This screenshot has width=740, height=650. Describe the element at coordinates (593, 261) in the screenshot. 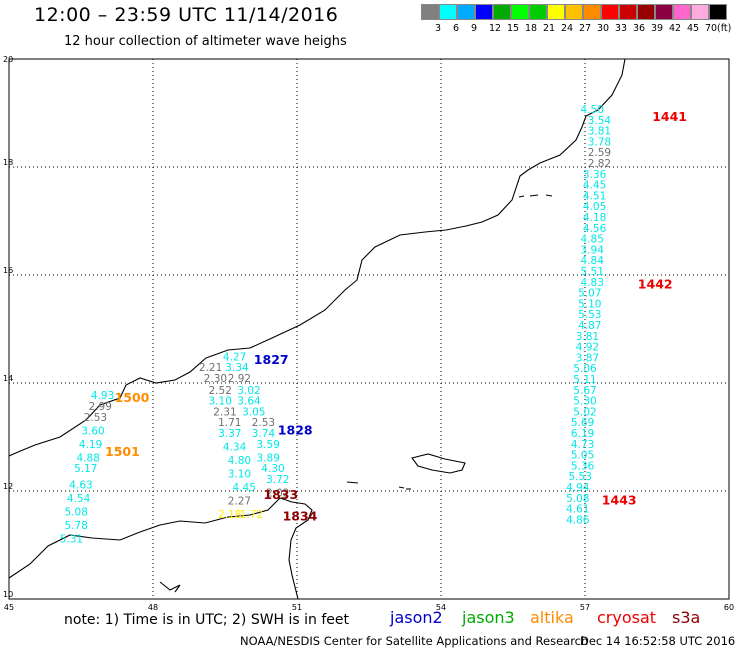

I see `swh-value: 4.84` at that location.